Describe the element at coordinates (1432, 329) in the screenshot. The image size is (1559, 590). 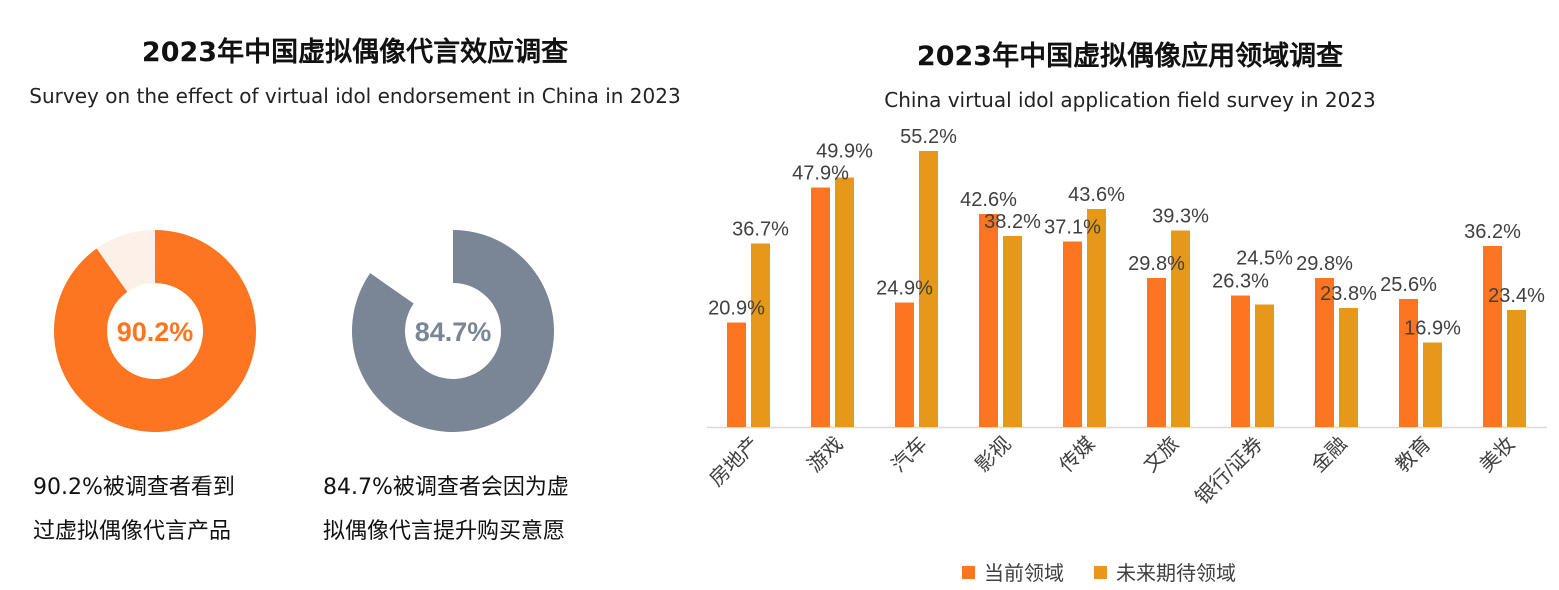
I see `bar-value-label: 16.9%` at that location.